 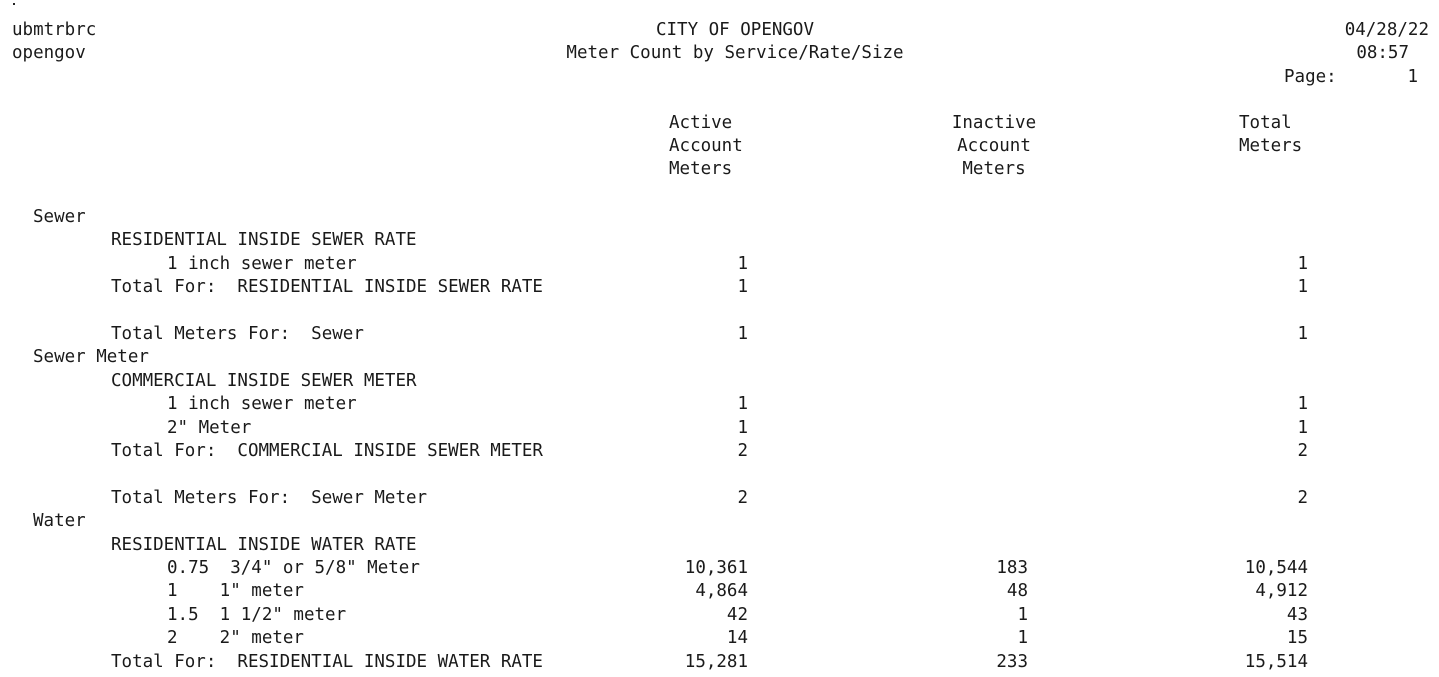 I want to click on col-header-total-line1: Total, so click(x=1265, y=123).